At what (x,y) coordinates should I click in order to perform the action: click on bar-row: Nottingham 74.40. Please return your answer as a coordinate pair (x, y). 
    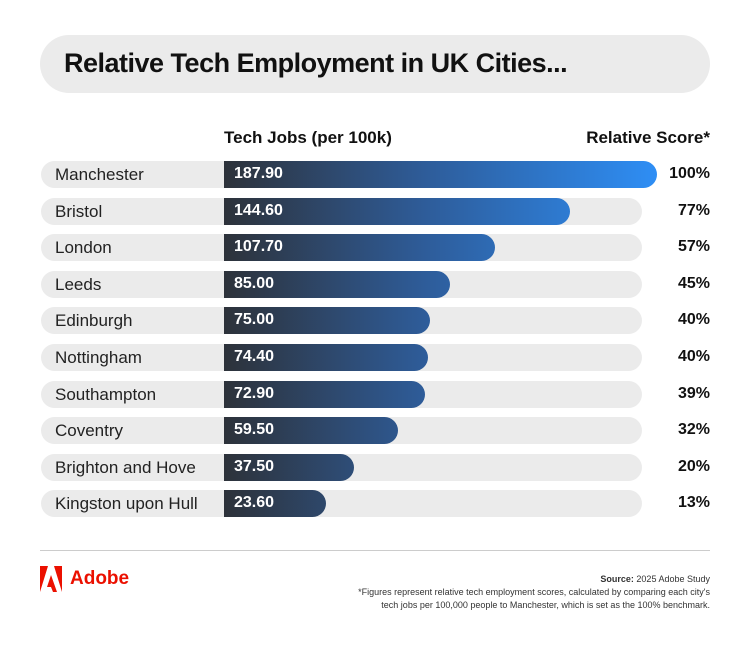
    Looking at the image, I should click on (341, 357).